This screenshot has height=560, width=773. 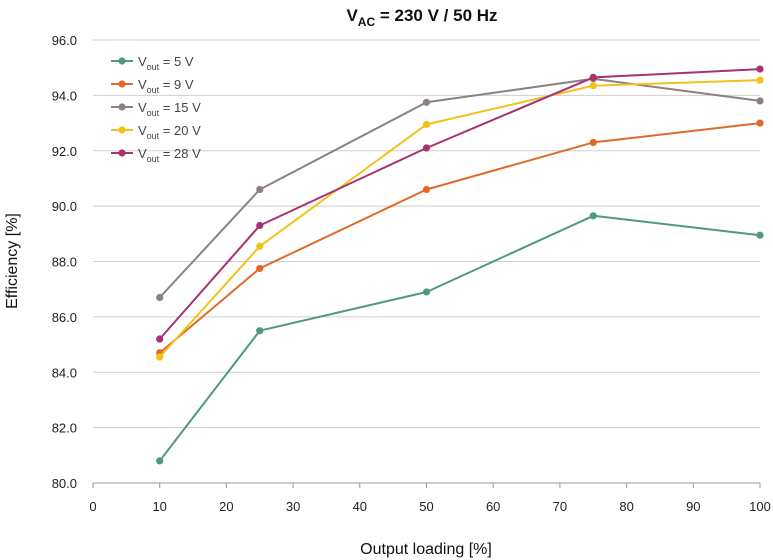 What do you see at coordinates (421, 17) in the screenshot?
I see `chart-title: VAC = 230 V / 50 Hz` at bounding box center [421, 17].